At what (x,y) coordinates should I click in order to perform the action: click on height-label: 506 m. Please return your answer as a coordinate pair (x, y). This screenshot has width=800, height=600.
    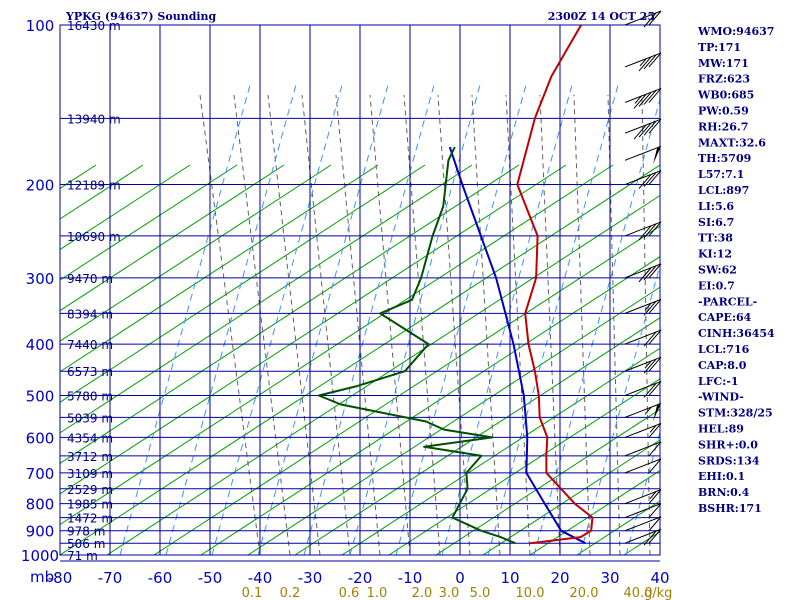
    Looking at the image, I should click on (86, 544).